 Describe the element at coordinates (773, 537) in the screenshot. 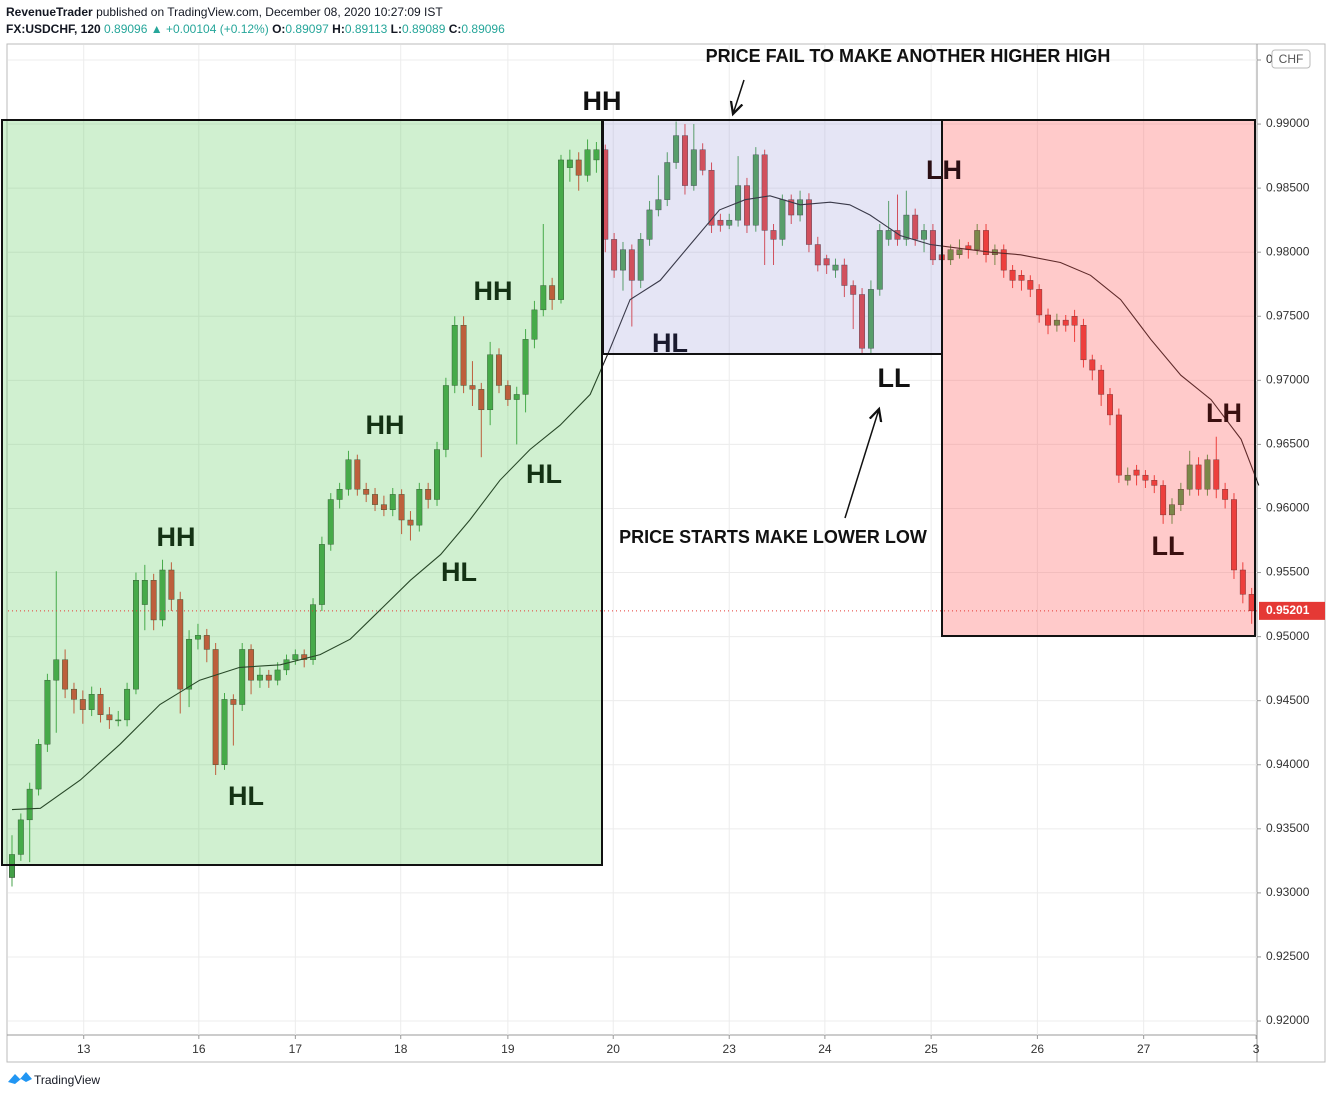

I see `annotation: PRICE STARTS MAKE LOWER LOW` at that location.